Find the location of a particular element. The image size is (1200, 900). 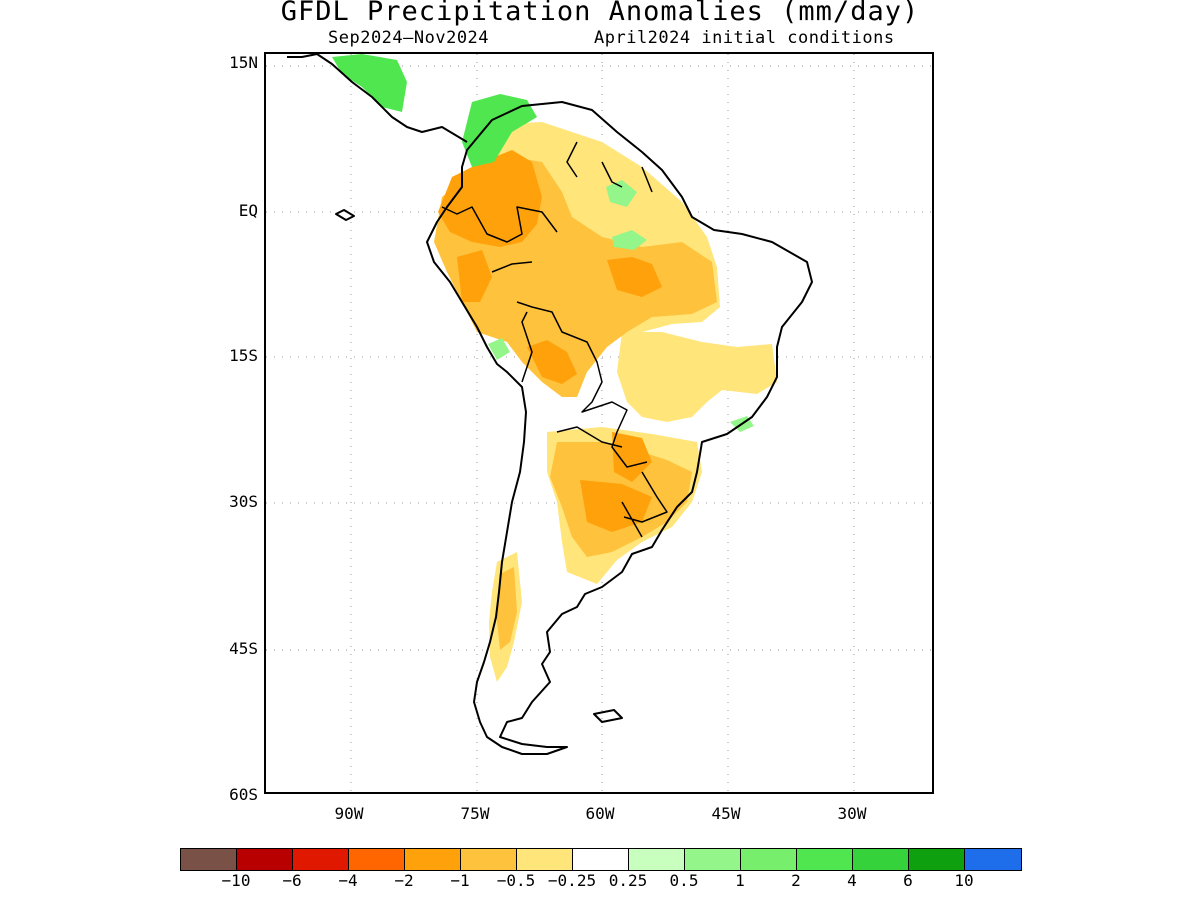

forecast-period: Sep2024—Nov2024 is located at coordinates (409, 38).